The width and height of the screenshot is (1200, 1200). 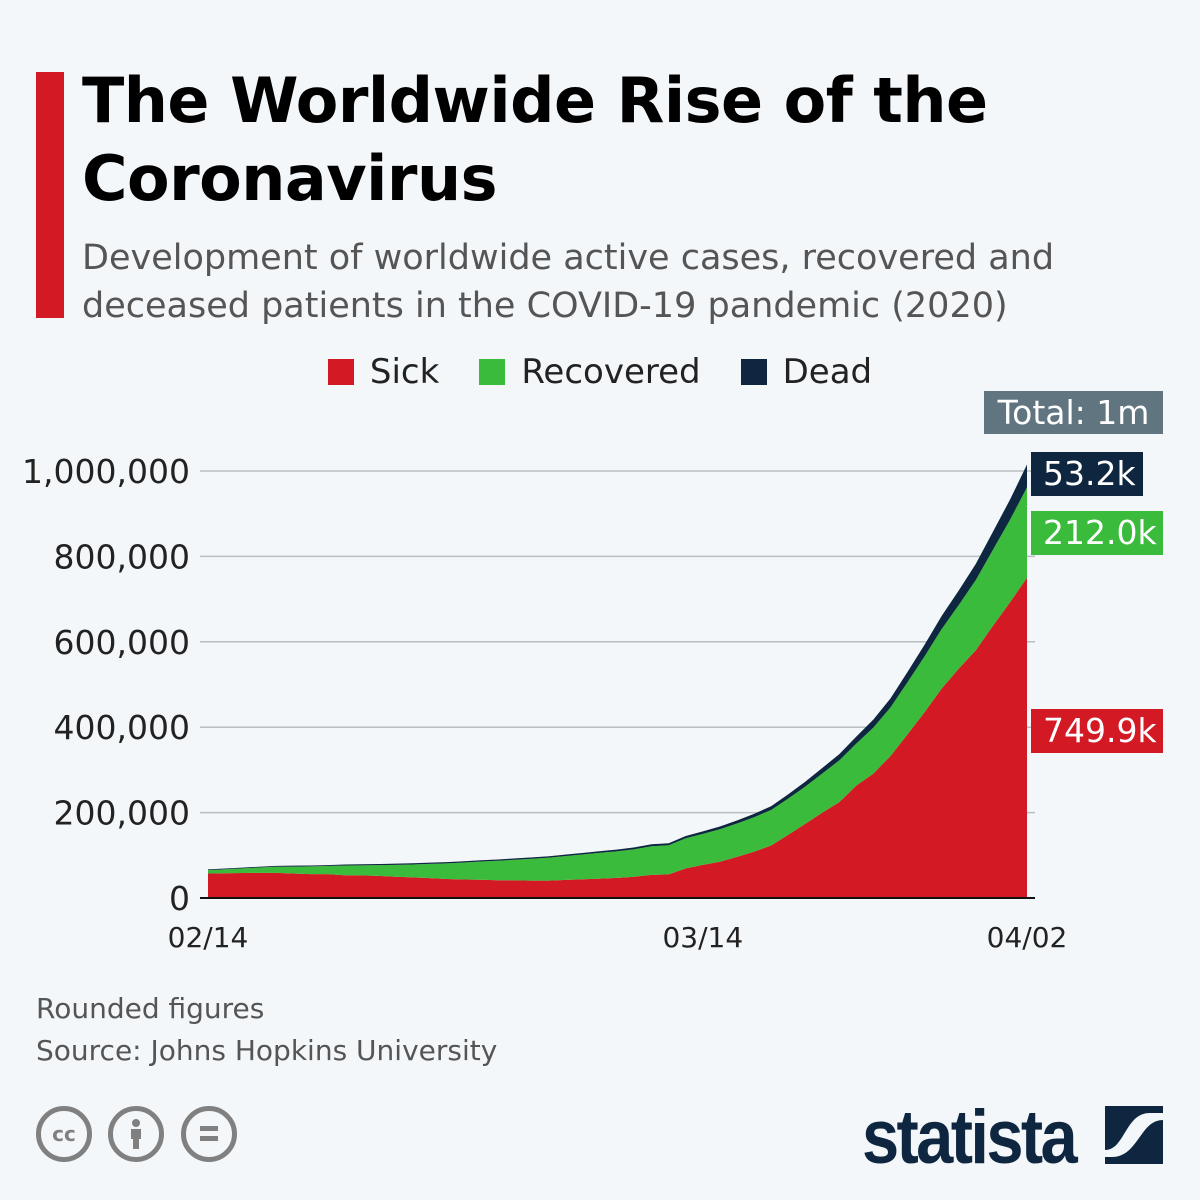 What do you see at coordinates (64, 1134) in the screenshot?
I see `cc-icon: cc` at bounding box center [64, 1134].